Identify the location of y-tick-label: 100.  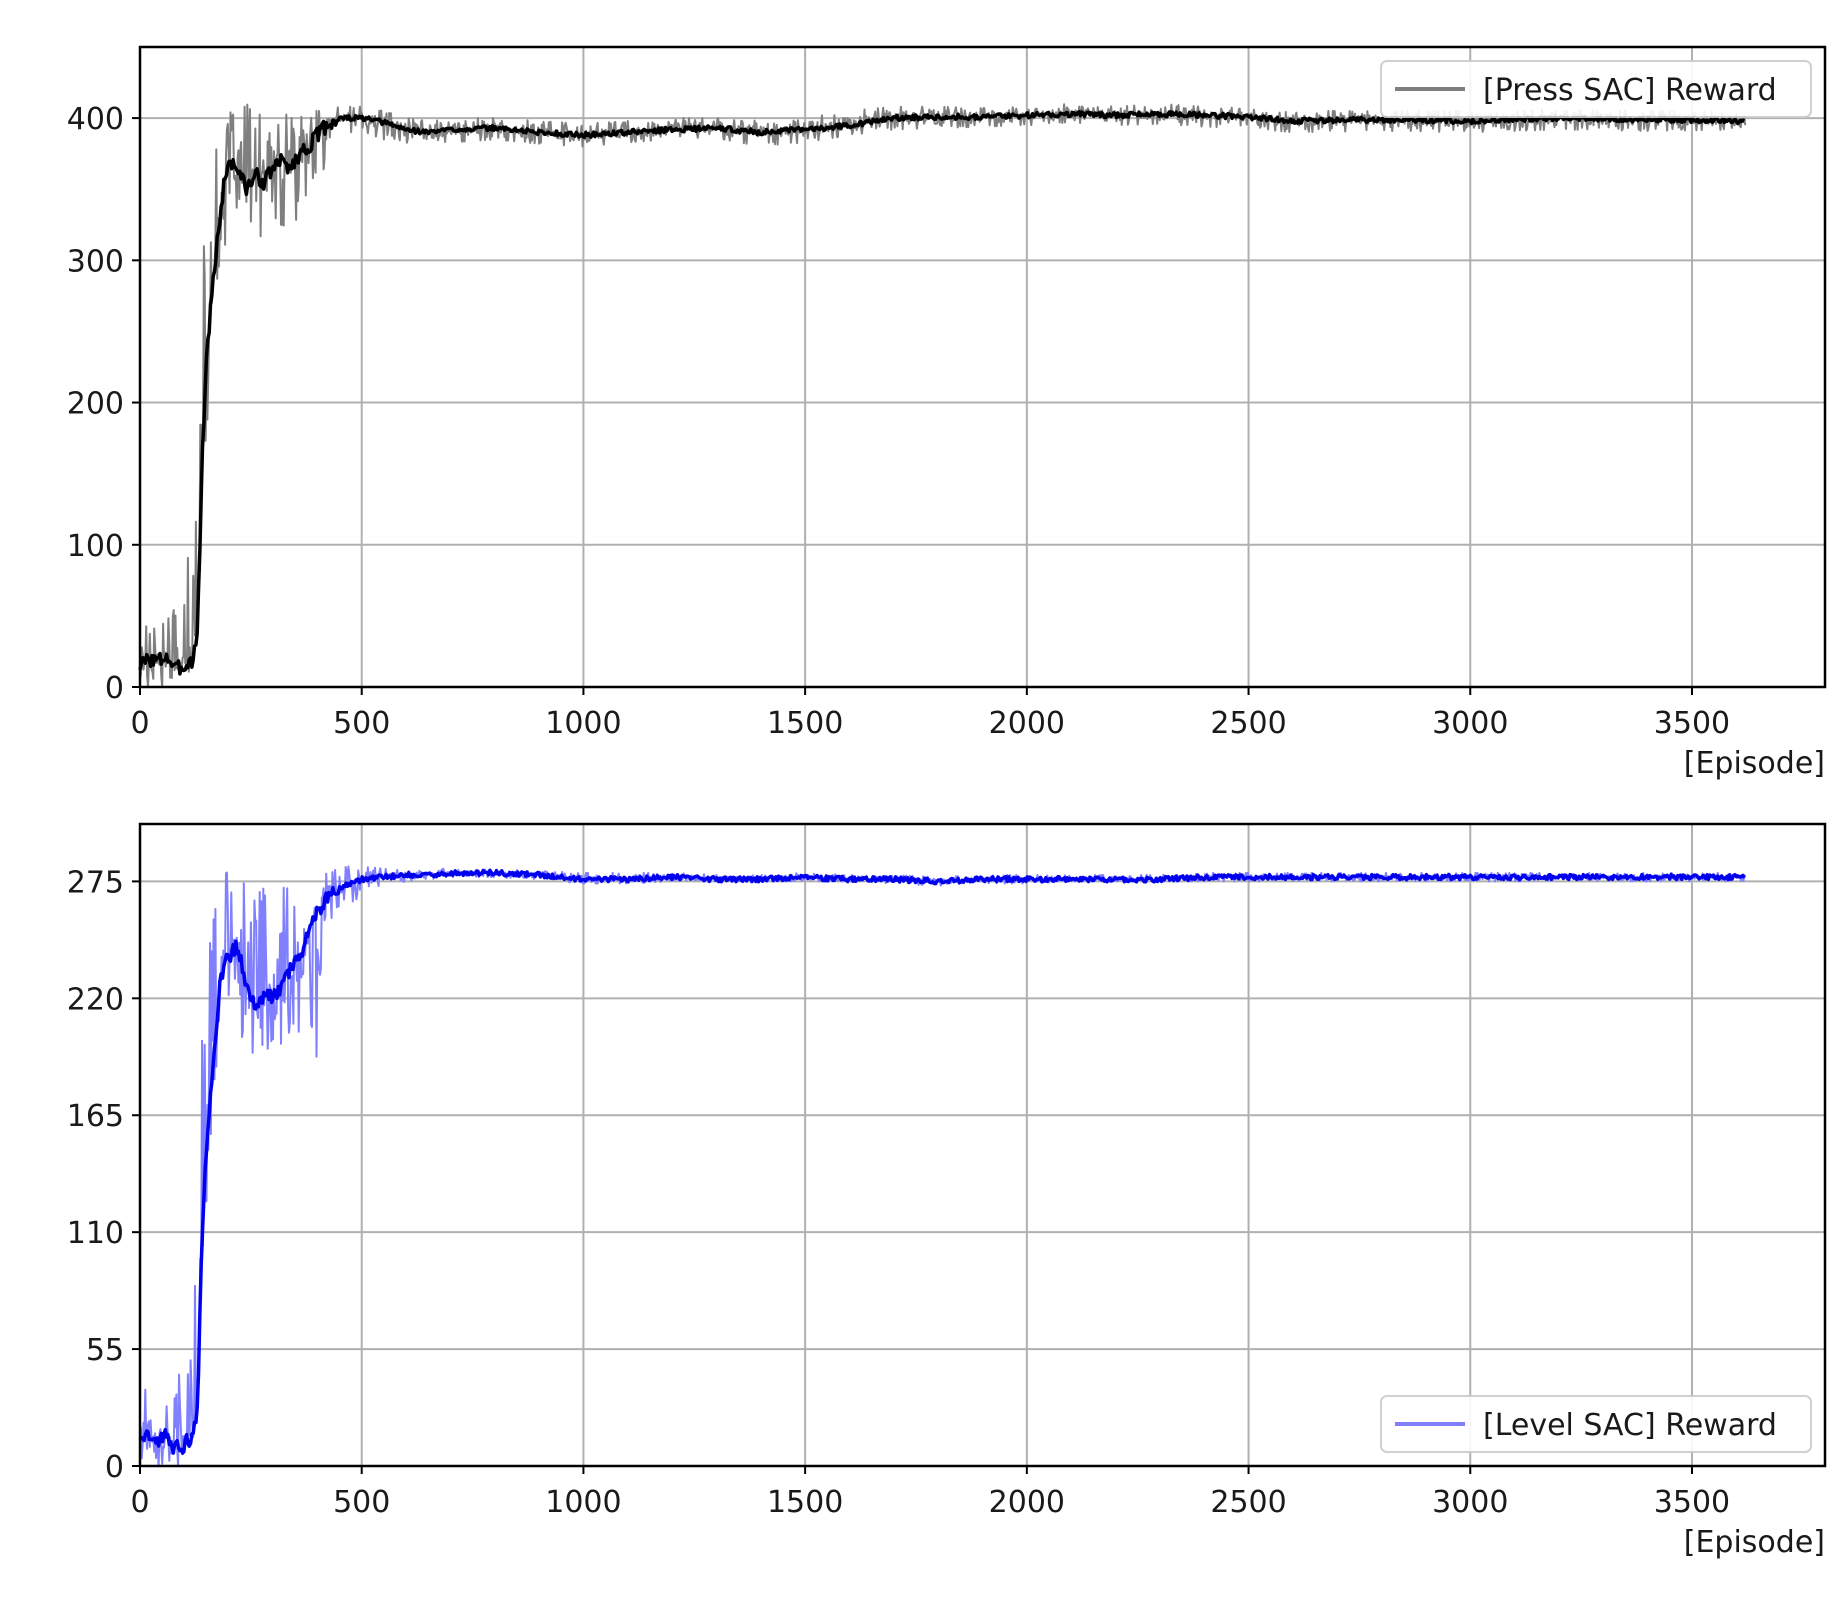
(95, 546).